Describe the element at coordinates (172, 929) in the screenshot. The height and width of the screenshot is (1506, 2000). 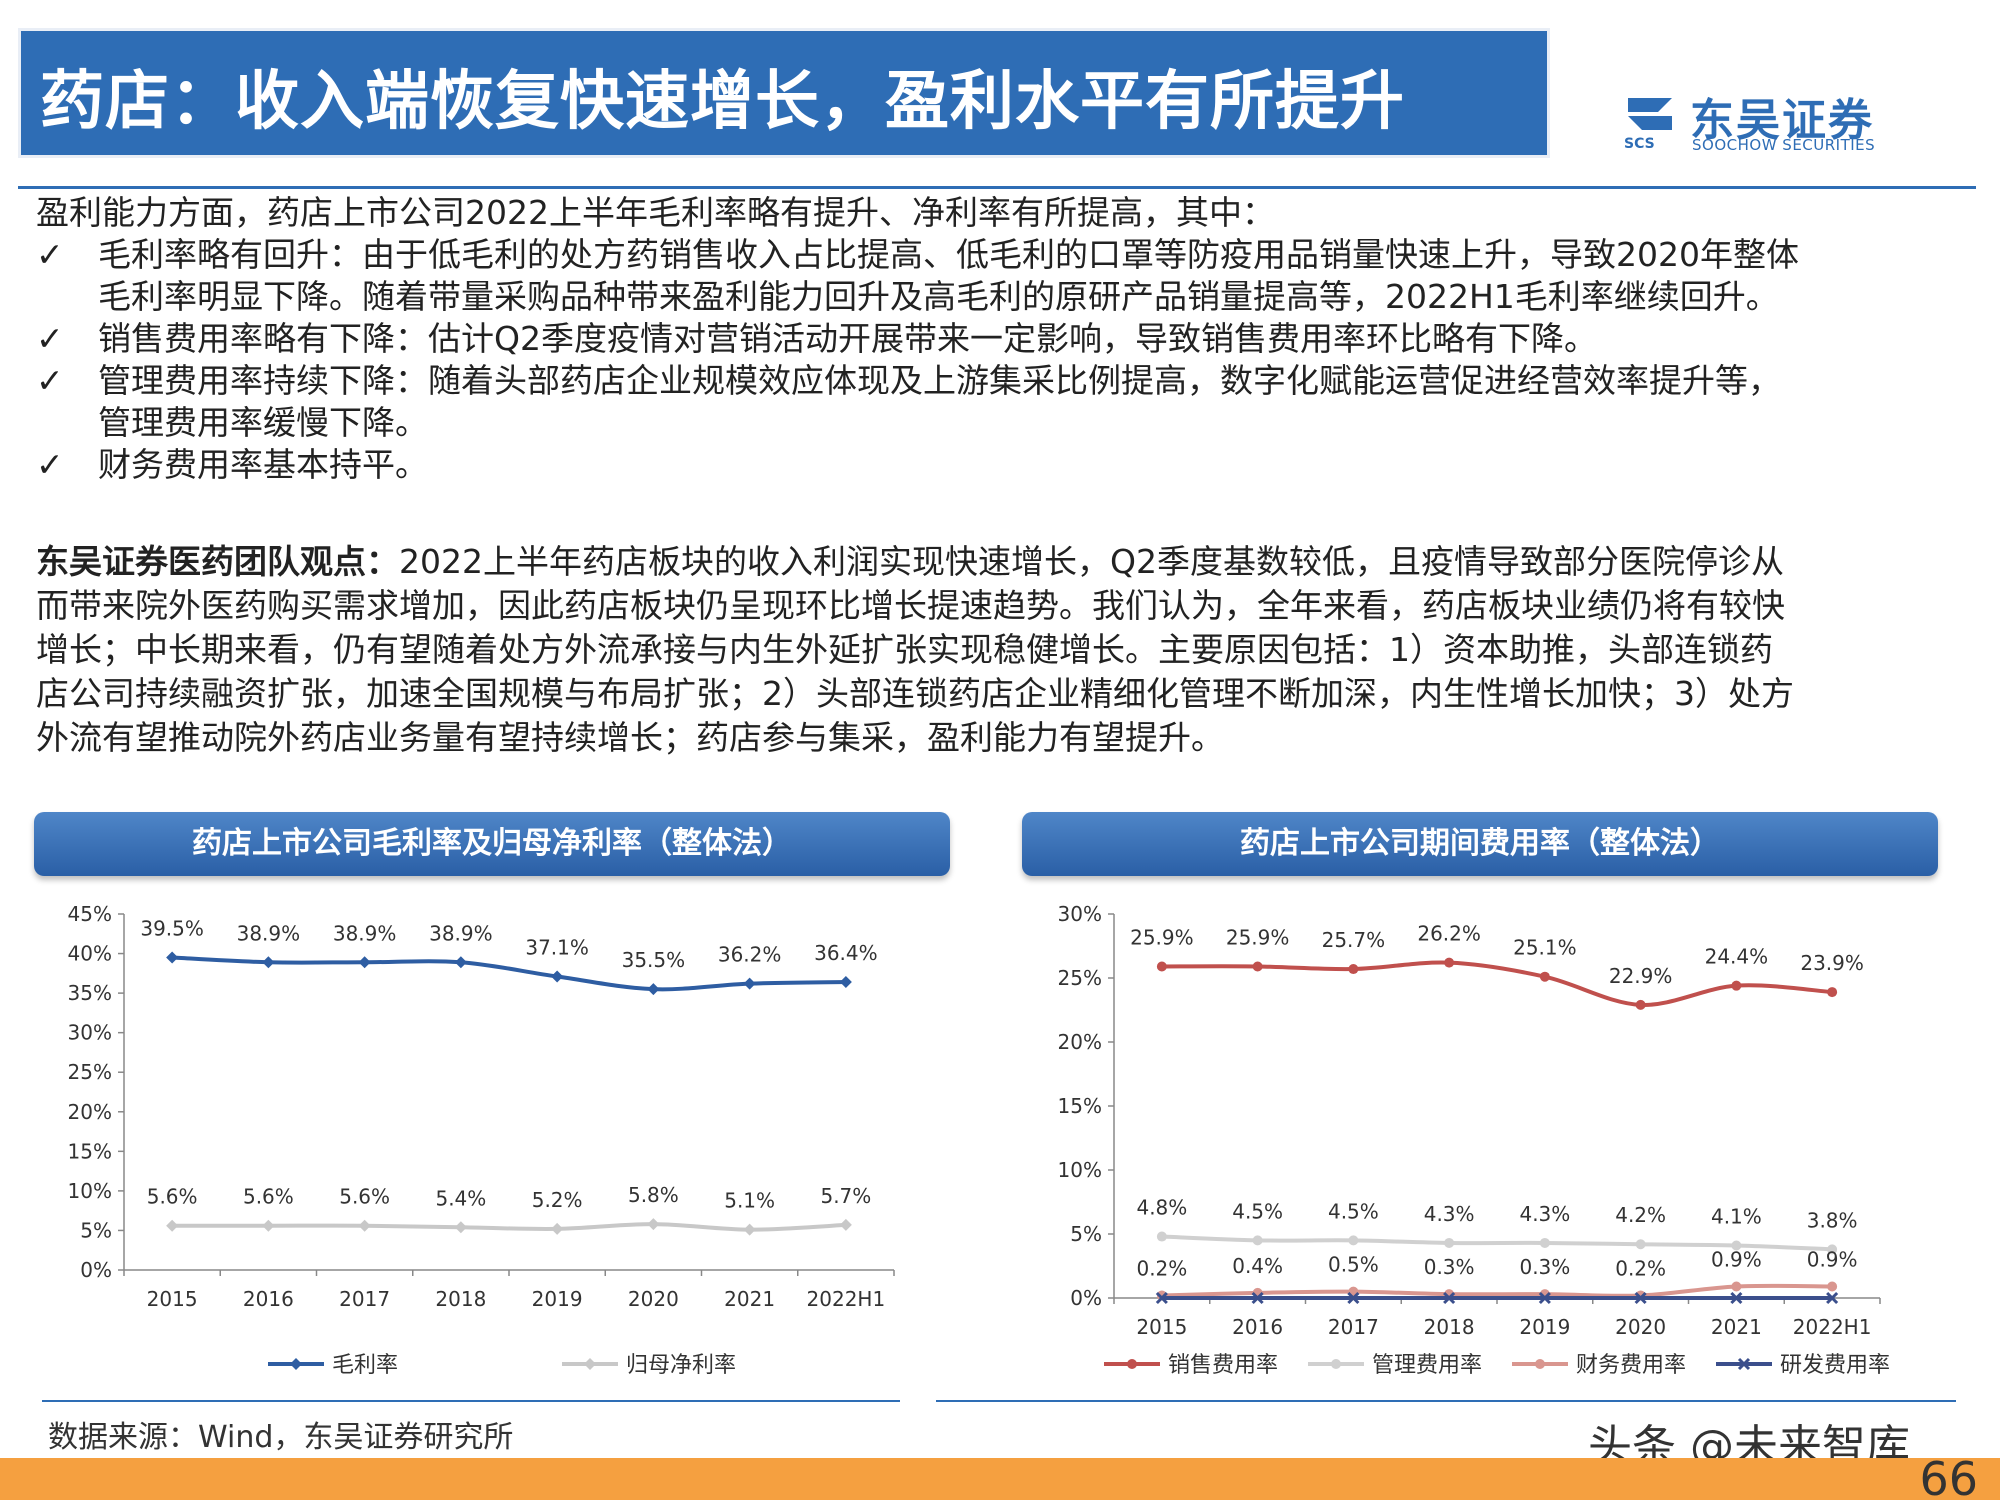
I see `data-label: 39.5%` at that location.